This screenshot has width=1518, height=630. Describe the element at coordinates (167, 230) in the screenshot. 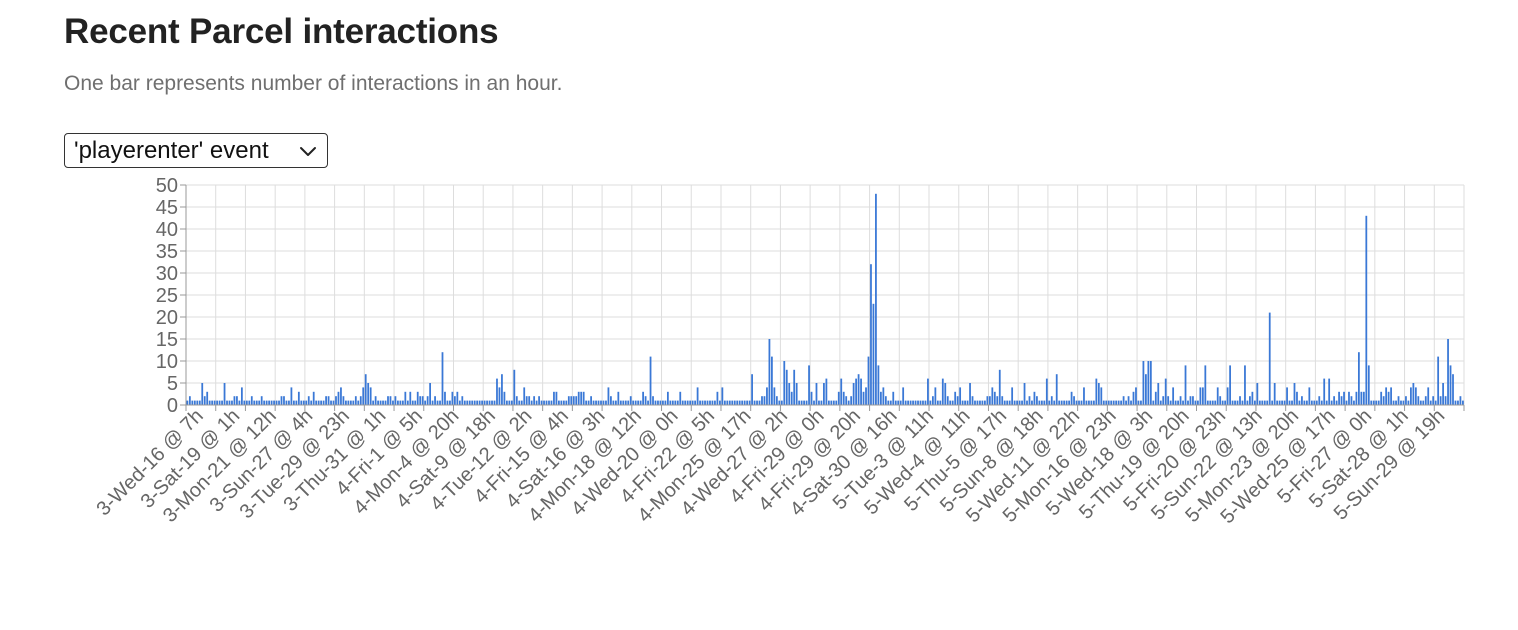

I see `y-tick-label: 40` at that location.